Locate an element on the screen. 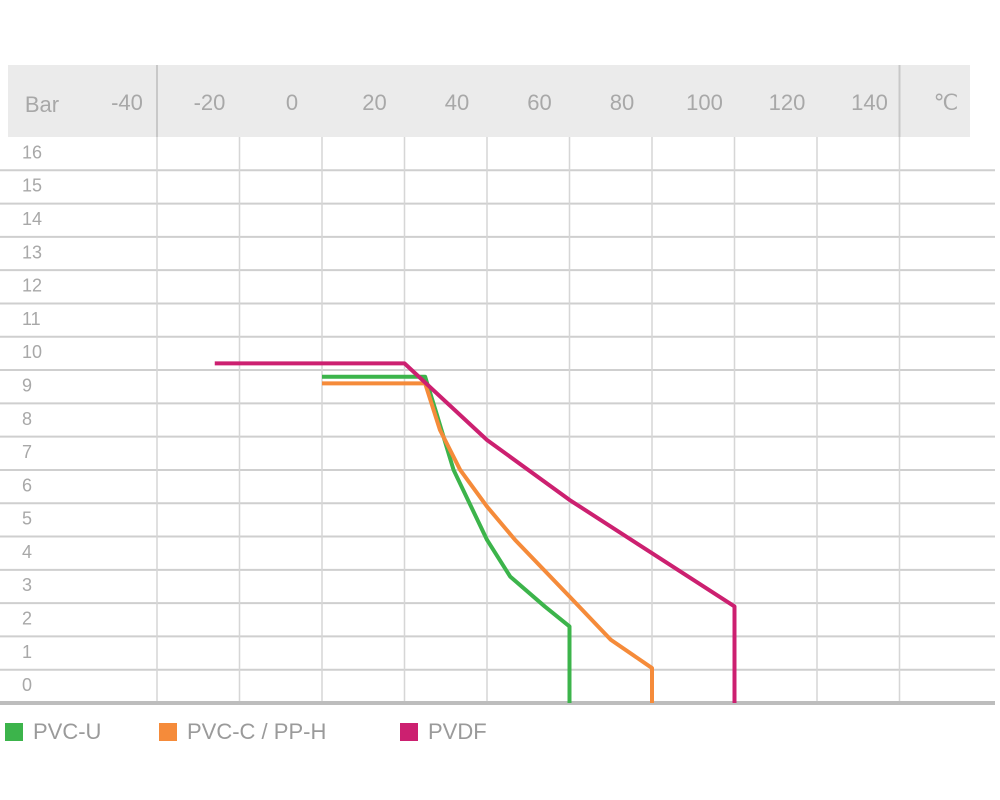 Image resolution: width=1000 pixels, height=800 pixels. y-tick-label: 12 is located at coordinates (32, 286).